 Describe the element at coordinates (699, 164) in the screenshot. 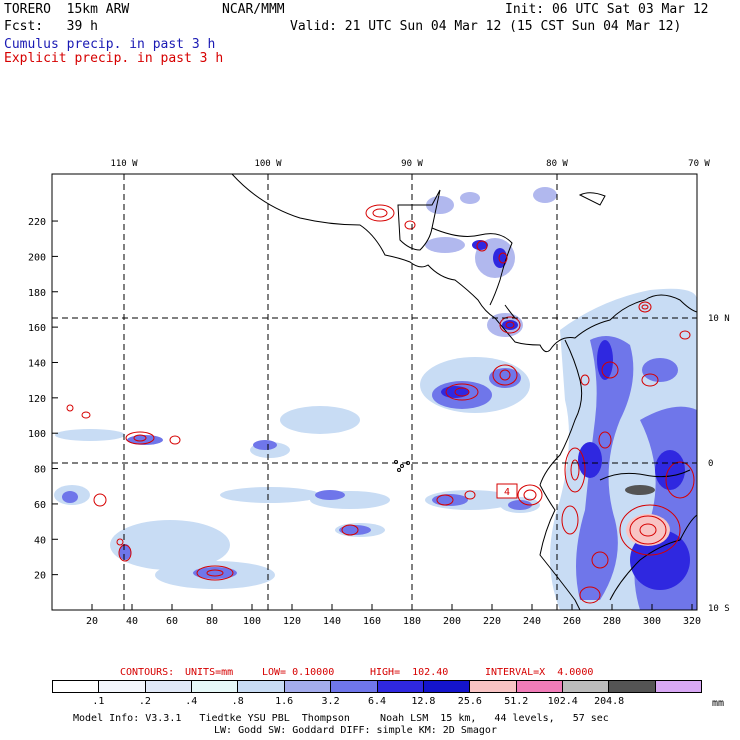

I see `lon-label-70w: 70 W` at that location.